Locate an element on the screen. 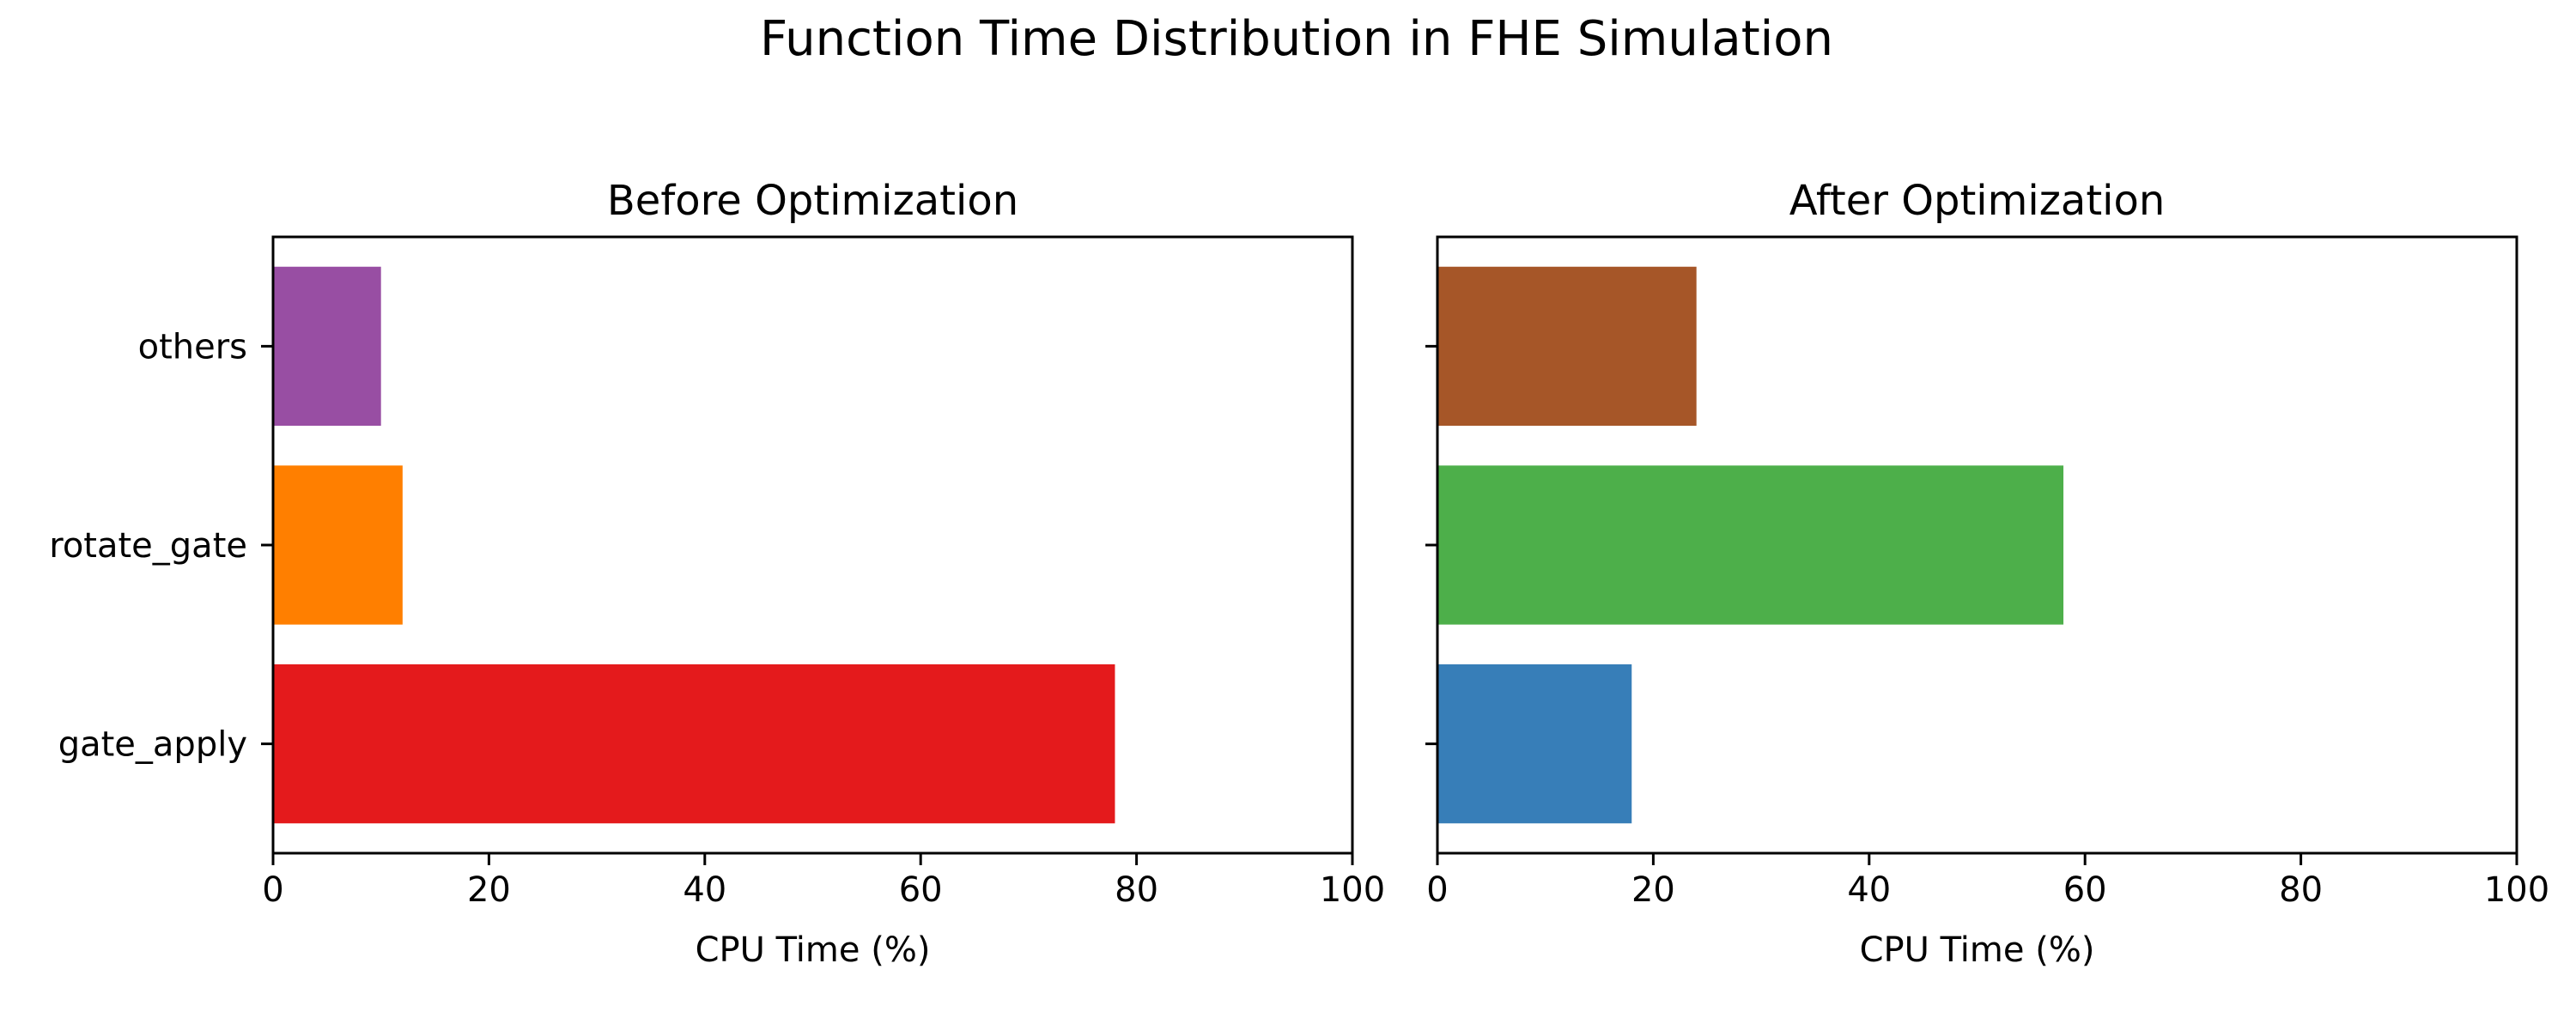 This screenshot has height=1030, width=2576. y-tick-label-rotate-gate: rotate_gate is located at coordinates (148, 546).